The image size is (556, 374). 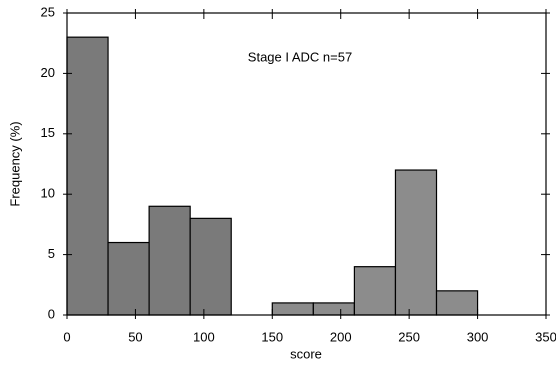 What do you see at coordinates (204, 336) in the screenshot?
I see `x-tick-label: 100` at bounding box center [204, 336].